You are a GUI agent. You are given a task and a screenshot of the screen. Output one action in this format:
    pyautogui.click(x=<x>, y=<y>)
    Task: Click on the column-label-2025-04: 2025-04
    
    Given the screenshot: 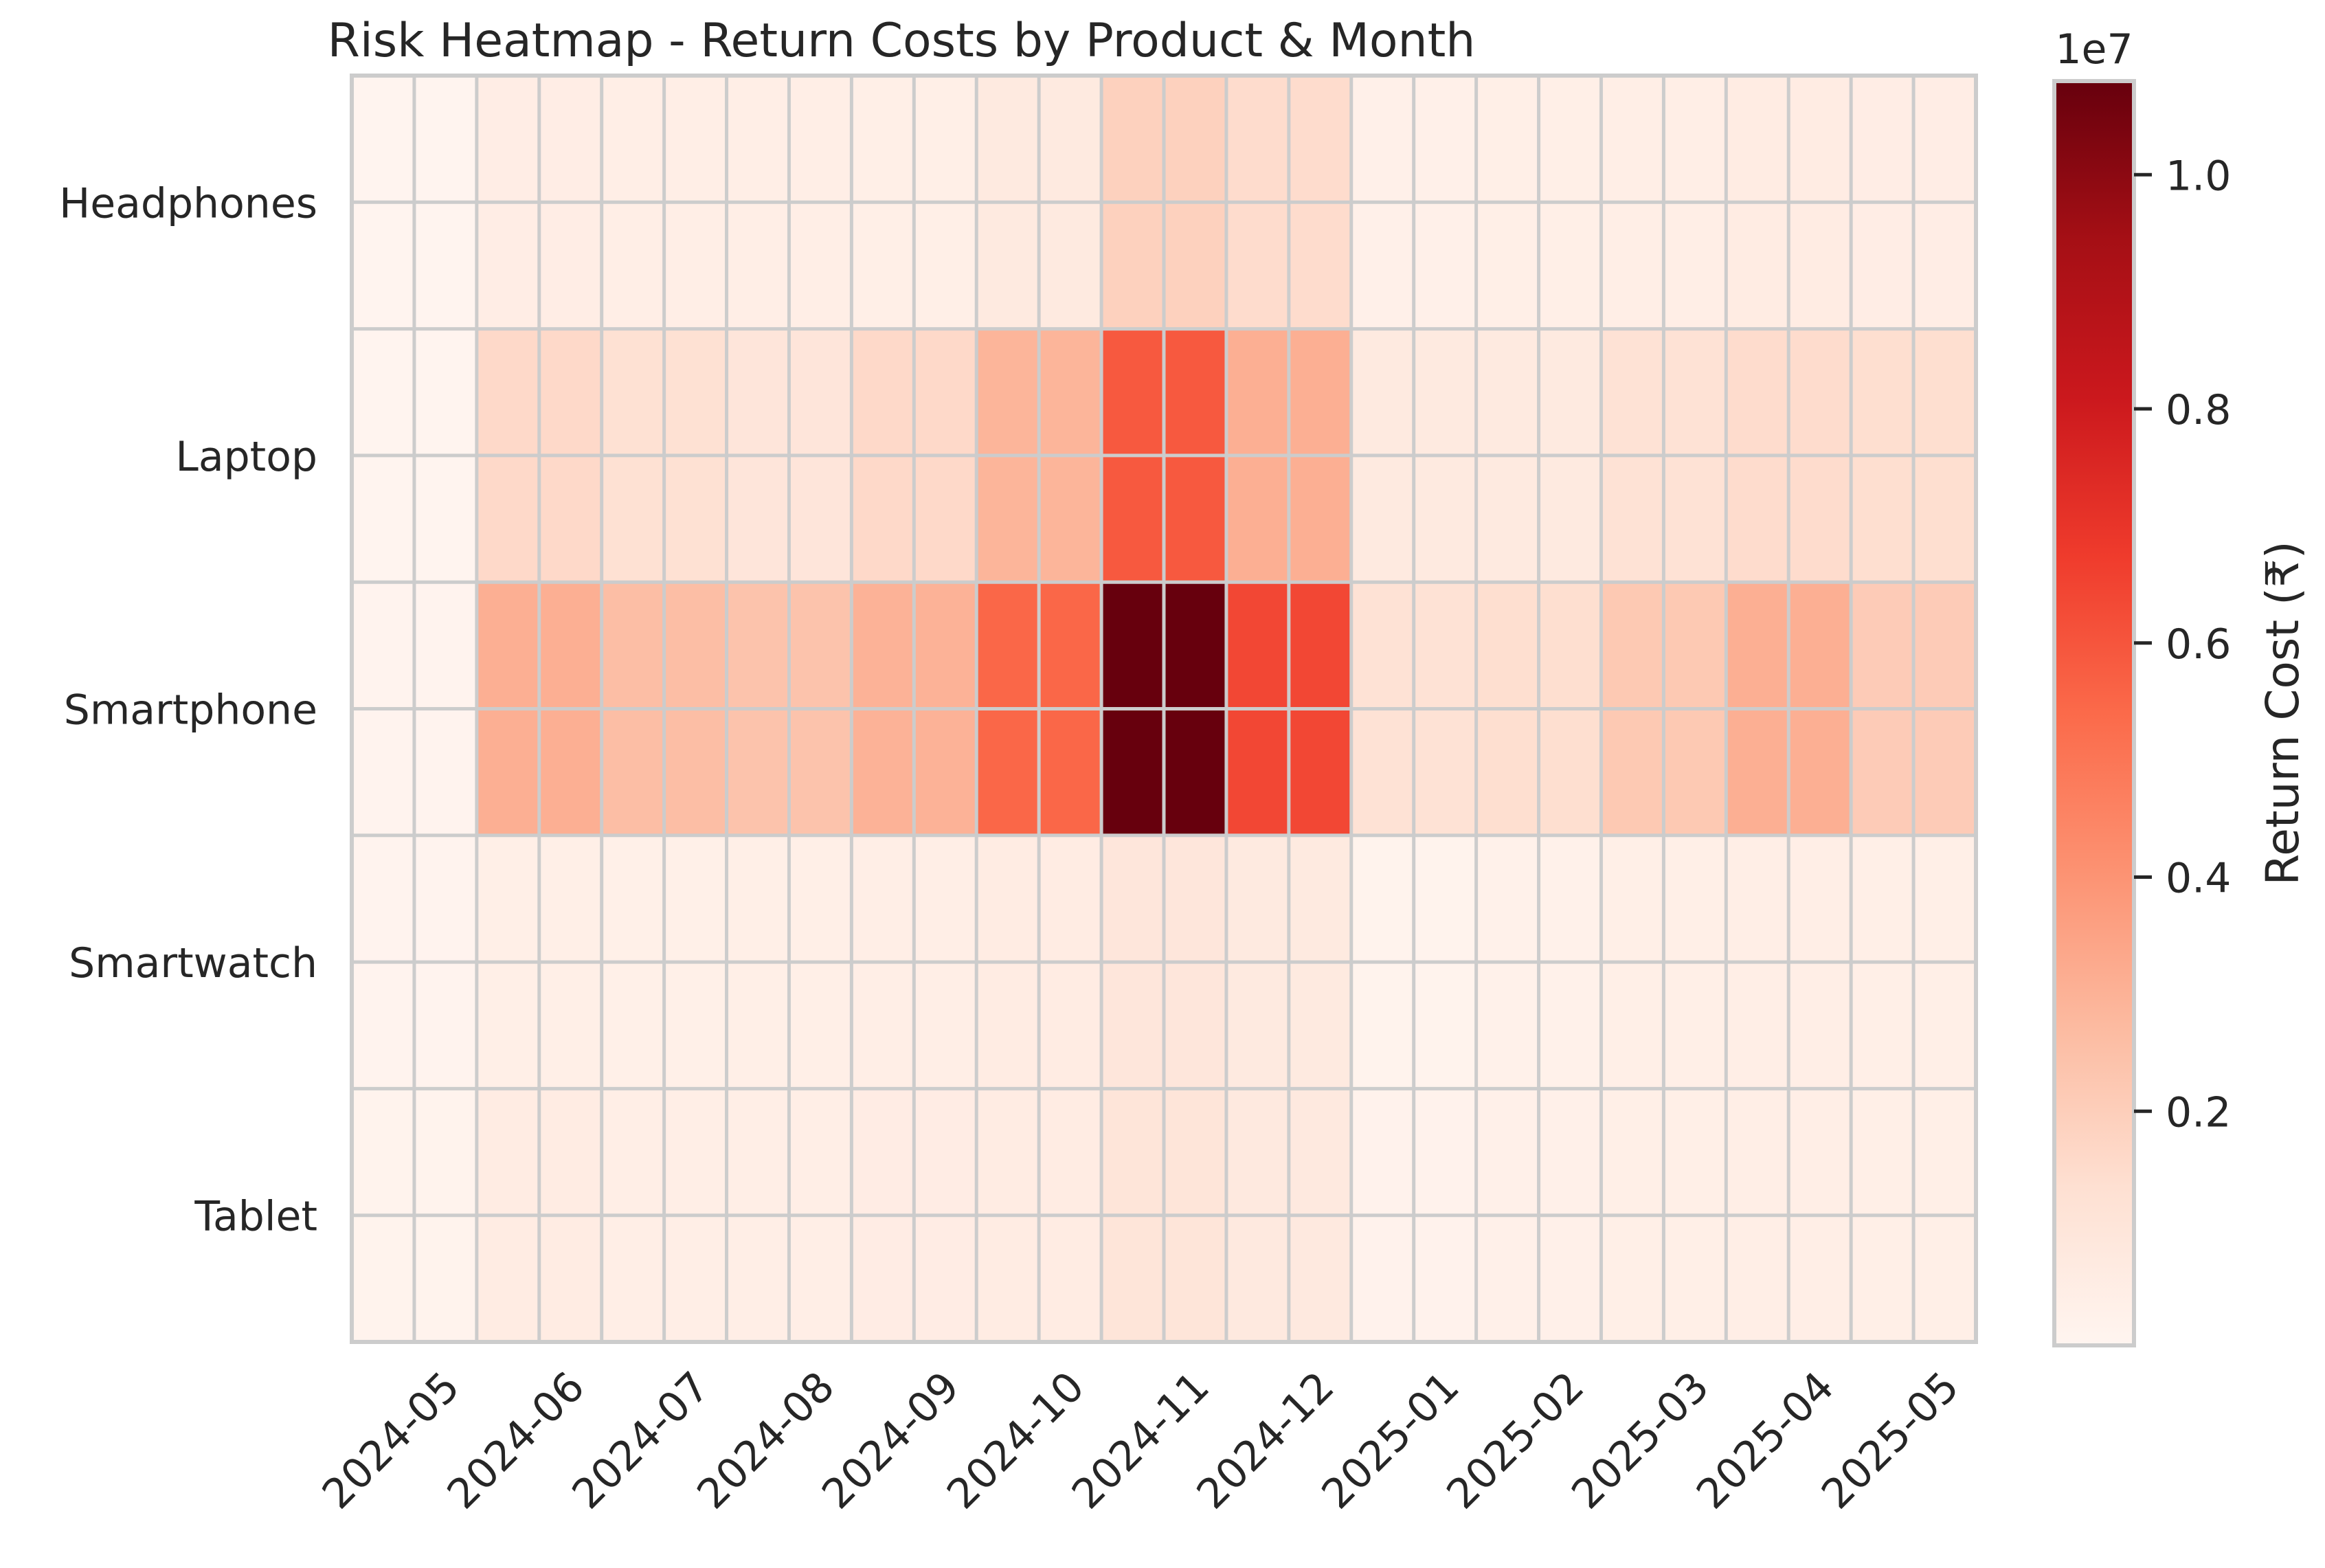 What is the action you would take?
    pyautogui.click(x=1765, y=1441)
    